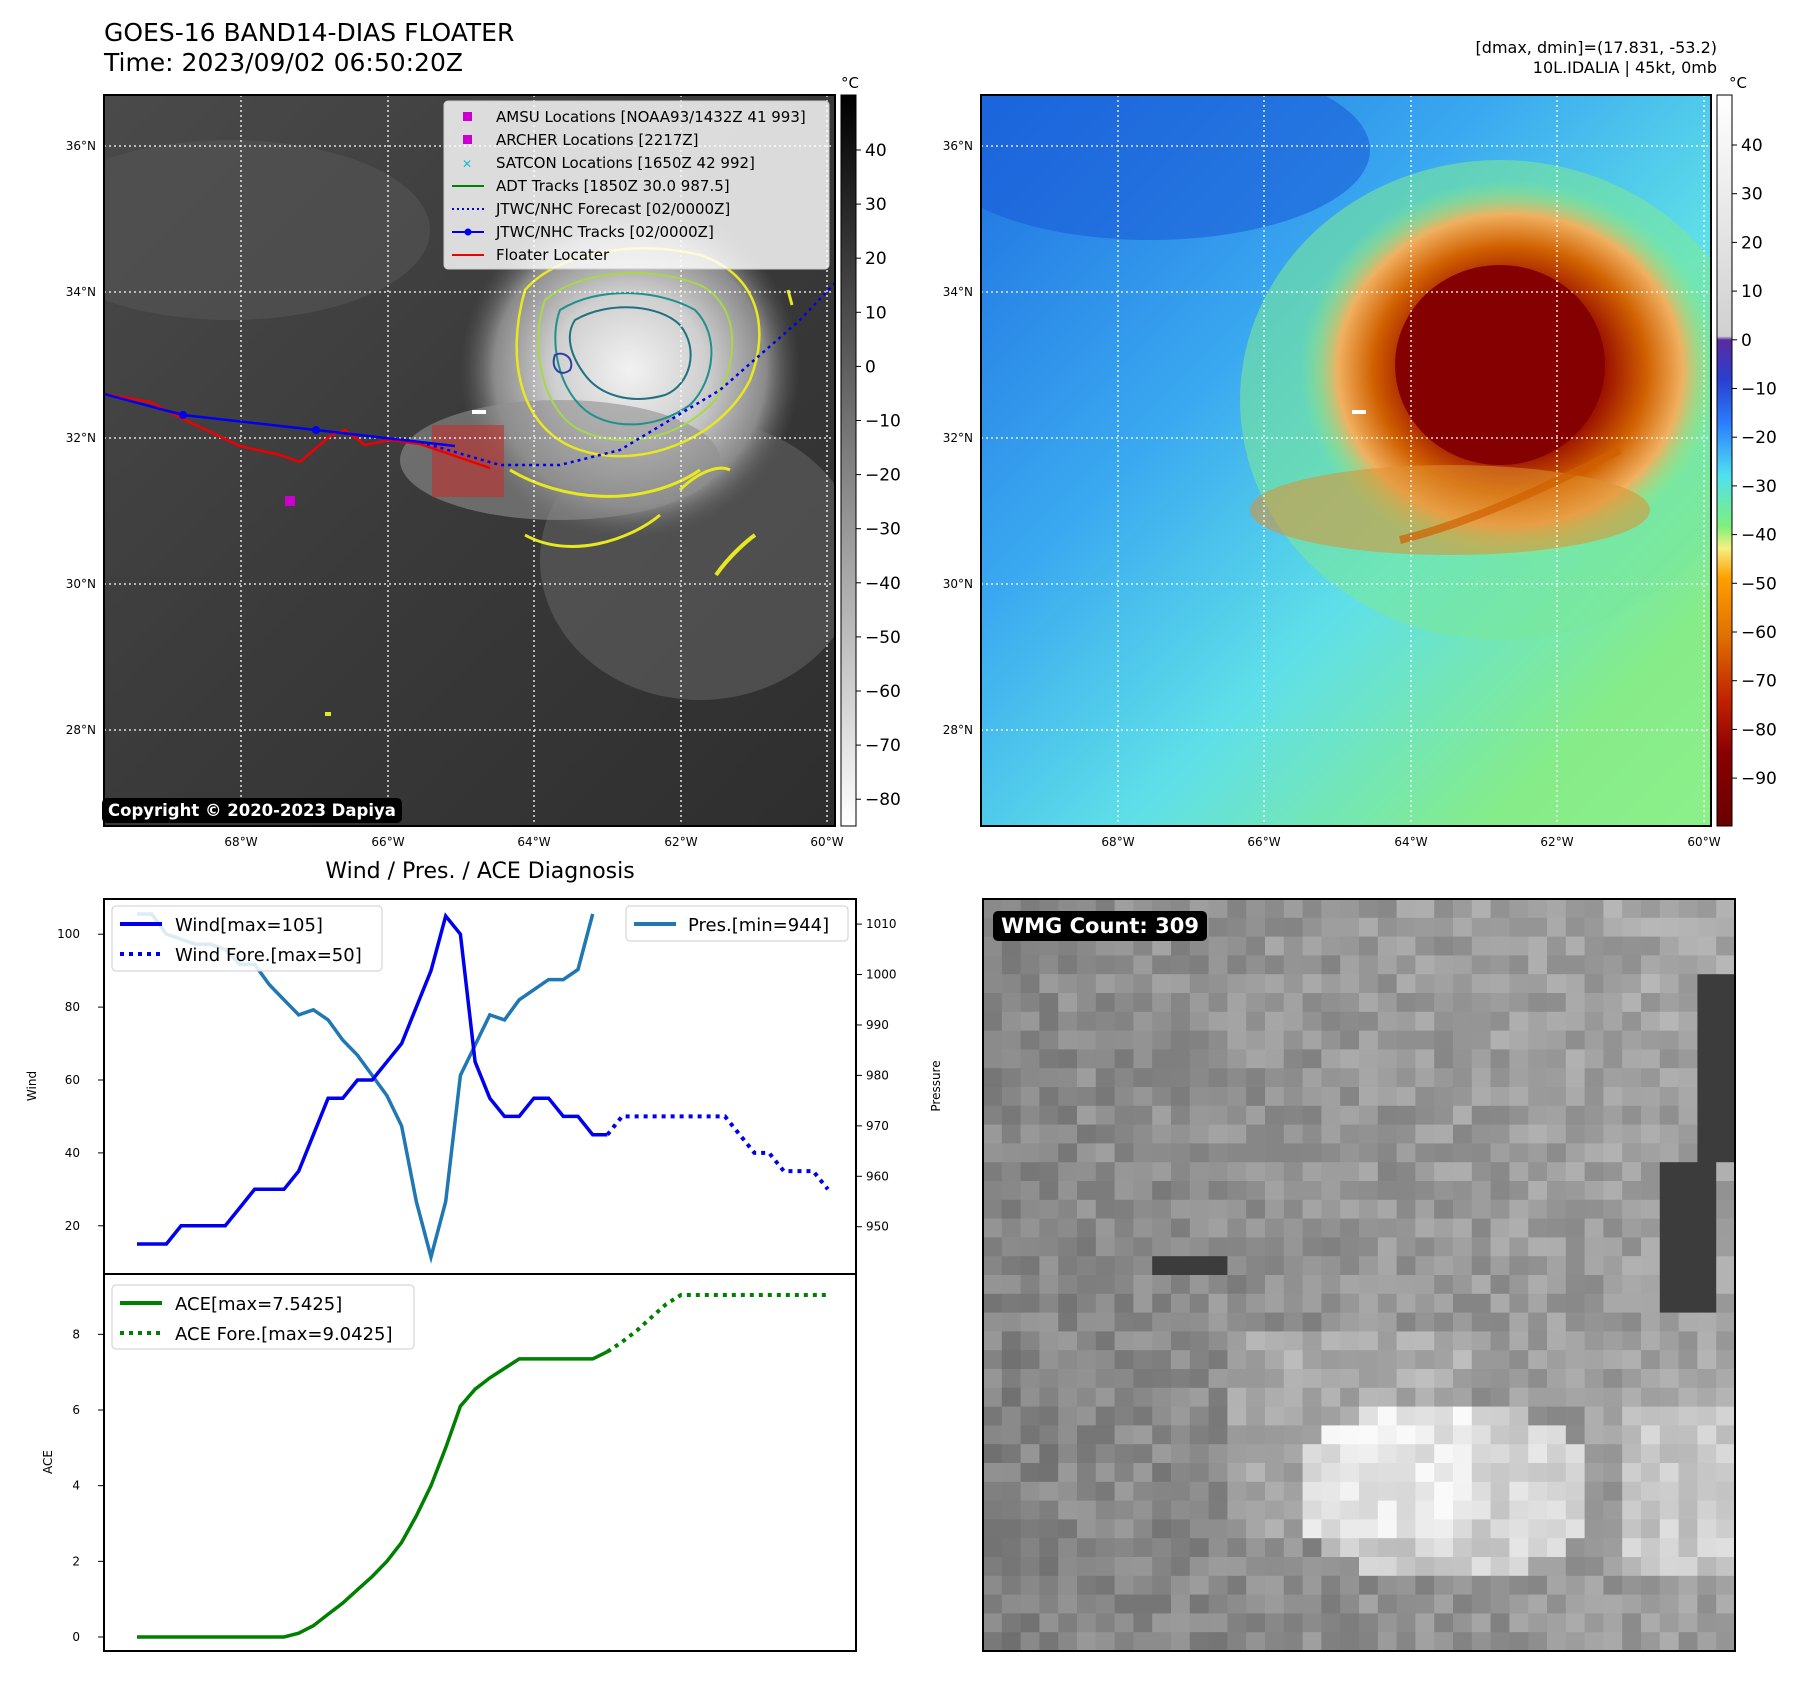 This screenshot has width=1797, height=1684. I want to click on pressure-legend: Pres.[min=944], so click(737, 923).